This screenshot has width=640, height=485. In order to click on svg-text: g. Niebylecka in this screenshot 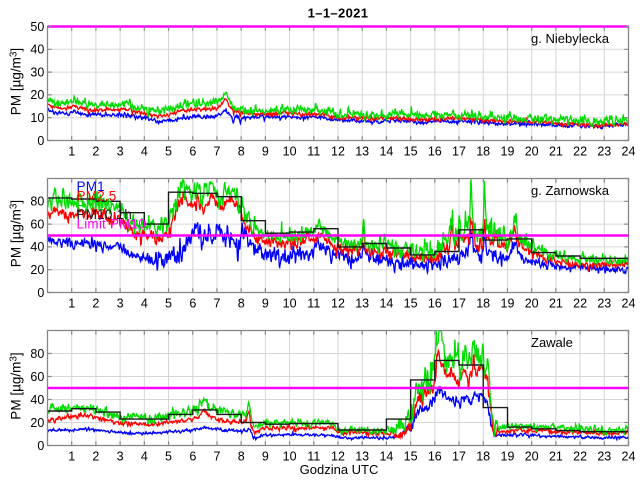, I will do `click(570, 38)`.